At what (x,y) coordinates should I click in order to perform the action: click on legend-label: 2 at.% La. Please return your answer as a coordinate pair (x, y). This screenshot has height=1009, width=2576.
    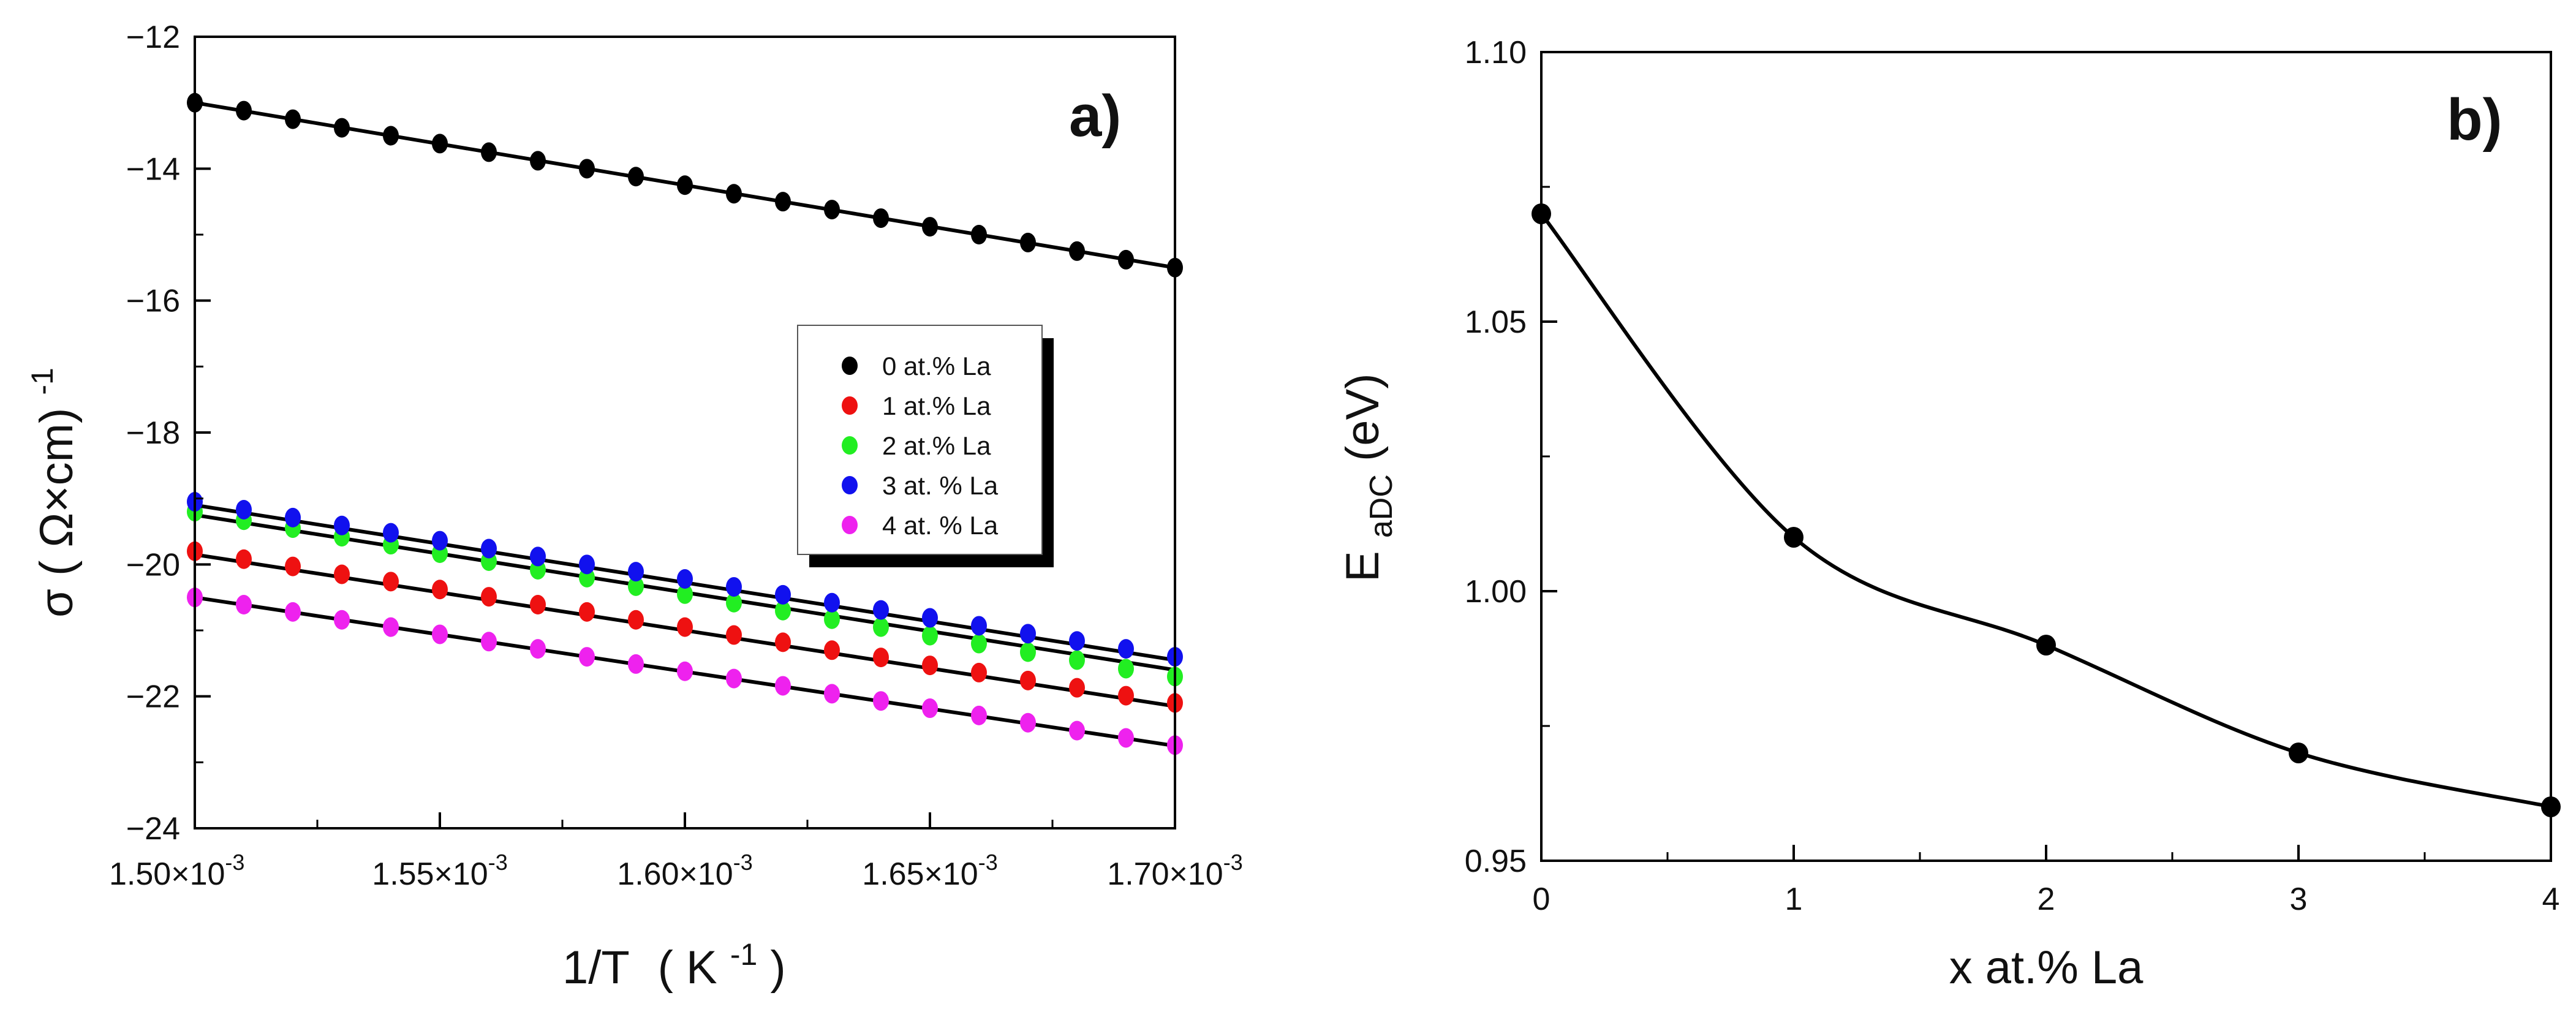
    Looking at the image, I should click on (936, 445).